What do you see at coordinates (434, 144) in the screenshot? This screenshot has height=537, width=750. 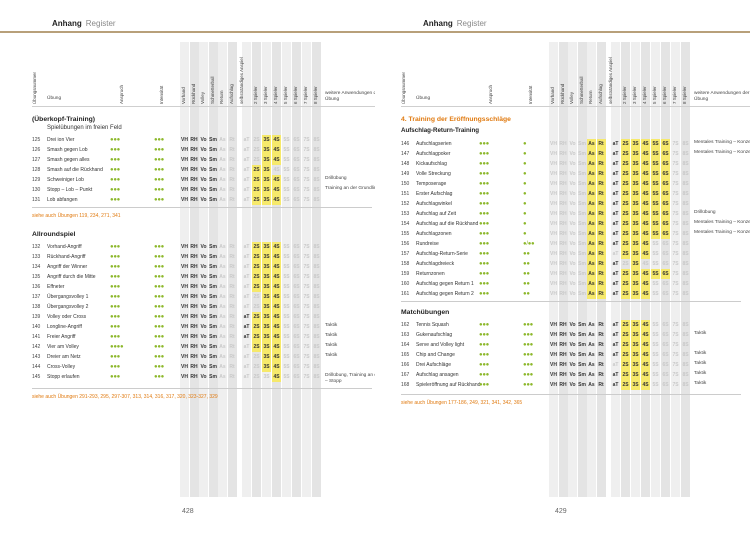 I see `exercise-name: Aufschlagserien` at bounding box center [434, 144].